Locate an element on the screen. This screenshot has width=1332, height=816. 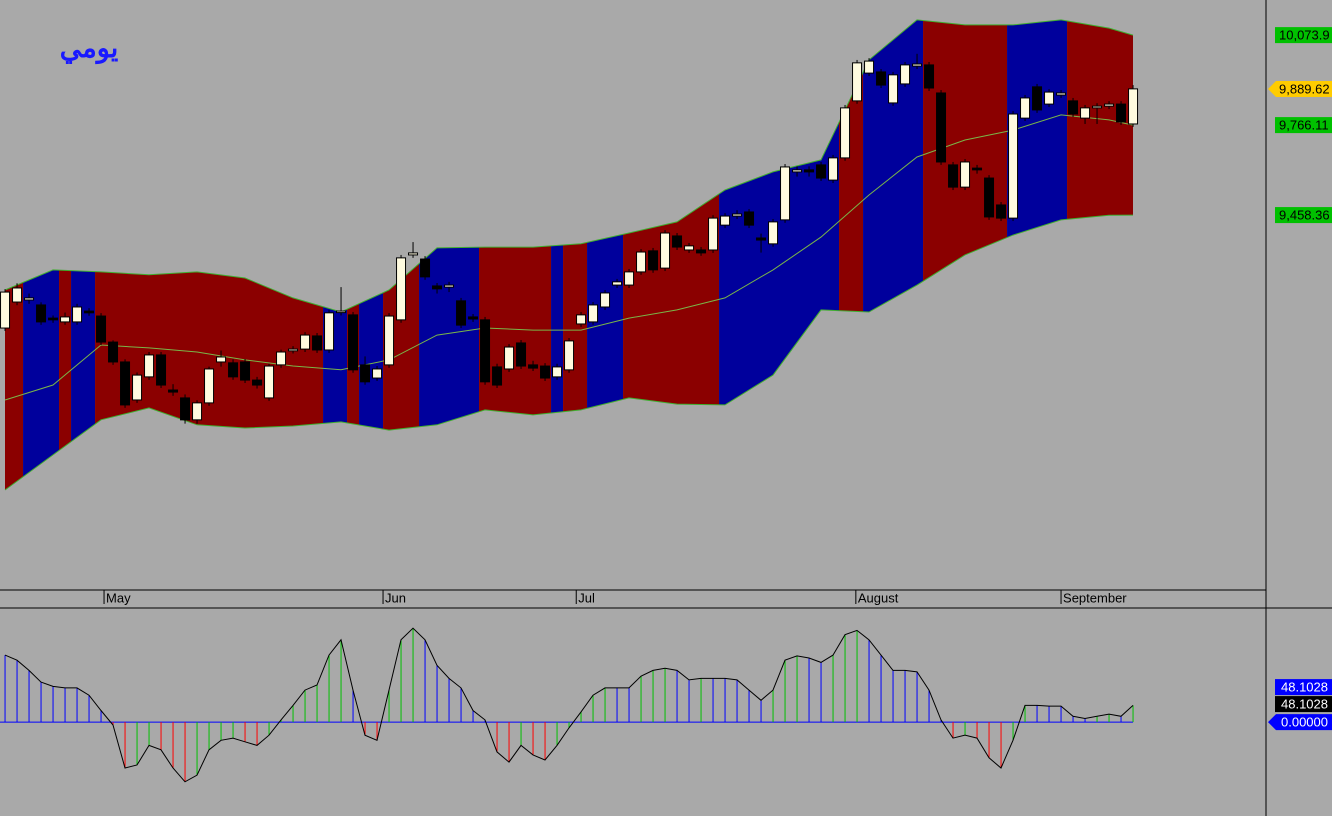
last-price-box is located at coordinates (1300, 88).